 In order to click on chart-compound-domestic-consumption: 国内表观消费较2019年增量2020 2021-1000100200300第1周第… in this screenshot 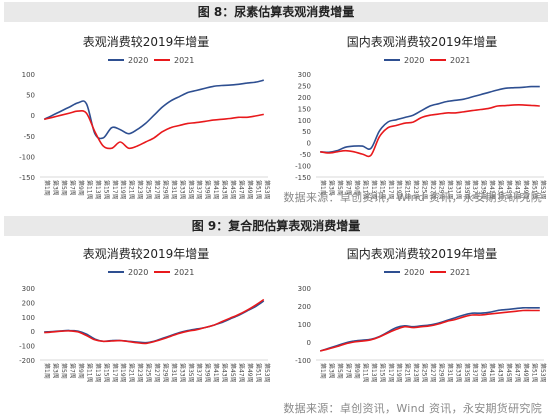, I will do `click(421, 314)`.